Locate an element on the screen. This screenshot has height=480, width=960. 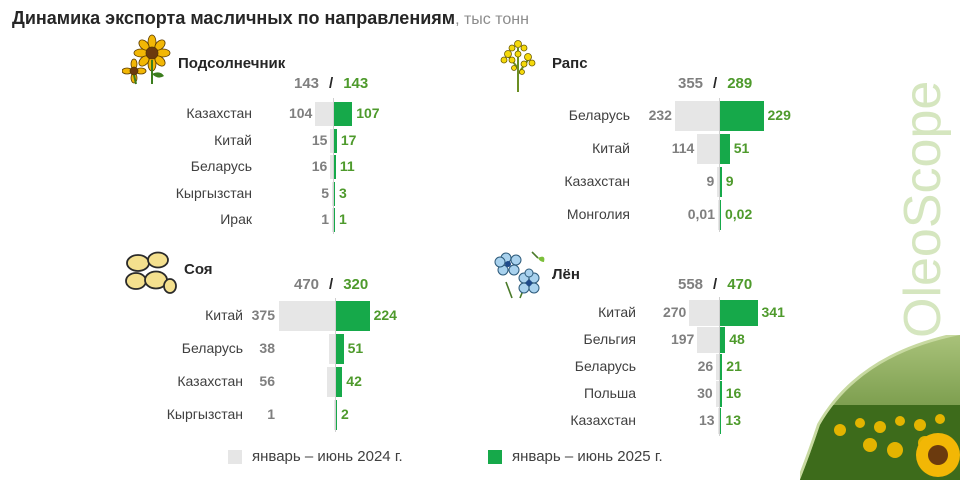
data-label-prev: 9 is located at coordinates (710, 181).